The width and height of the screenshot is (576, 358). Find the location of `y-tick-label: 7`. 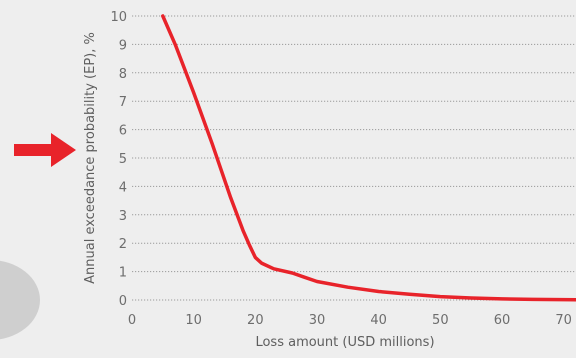

y-tick-label: 7 is located at coordinates (123, 102).